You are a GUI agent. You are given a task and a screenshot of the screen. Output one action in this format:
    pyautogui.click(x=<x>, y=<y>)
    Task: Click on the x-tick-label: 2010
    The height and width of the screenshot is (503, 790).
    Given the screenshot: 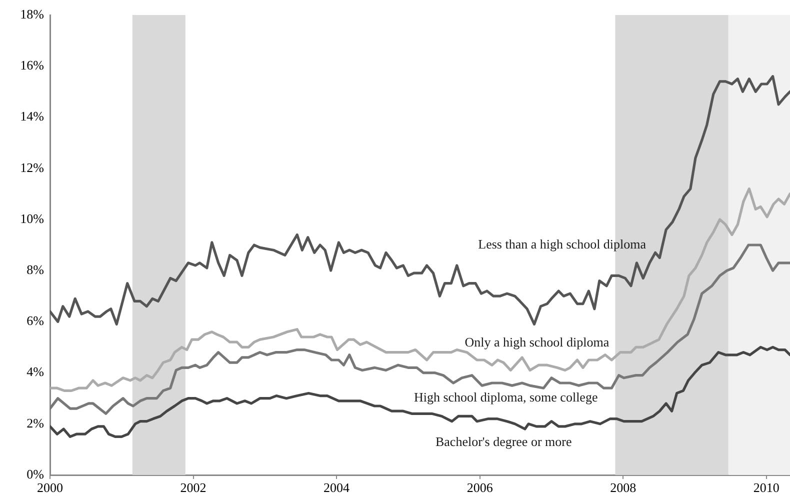 What is the action you would take?
    pyautogui.click(x=766, y=488)
    